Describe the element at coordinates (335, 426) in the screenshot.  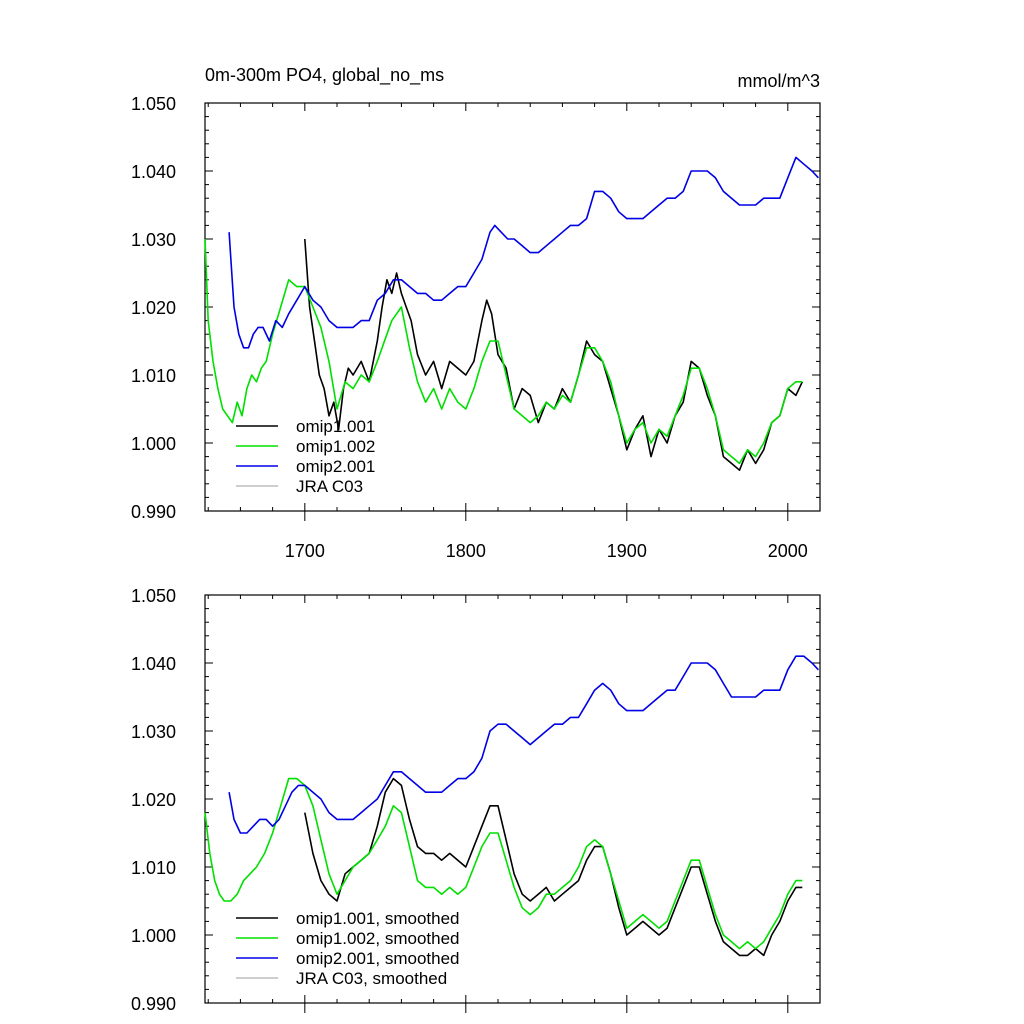
I see `legend-label: omip1.001` at that location.